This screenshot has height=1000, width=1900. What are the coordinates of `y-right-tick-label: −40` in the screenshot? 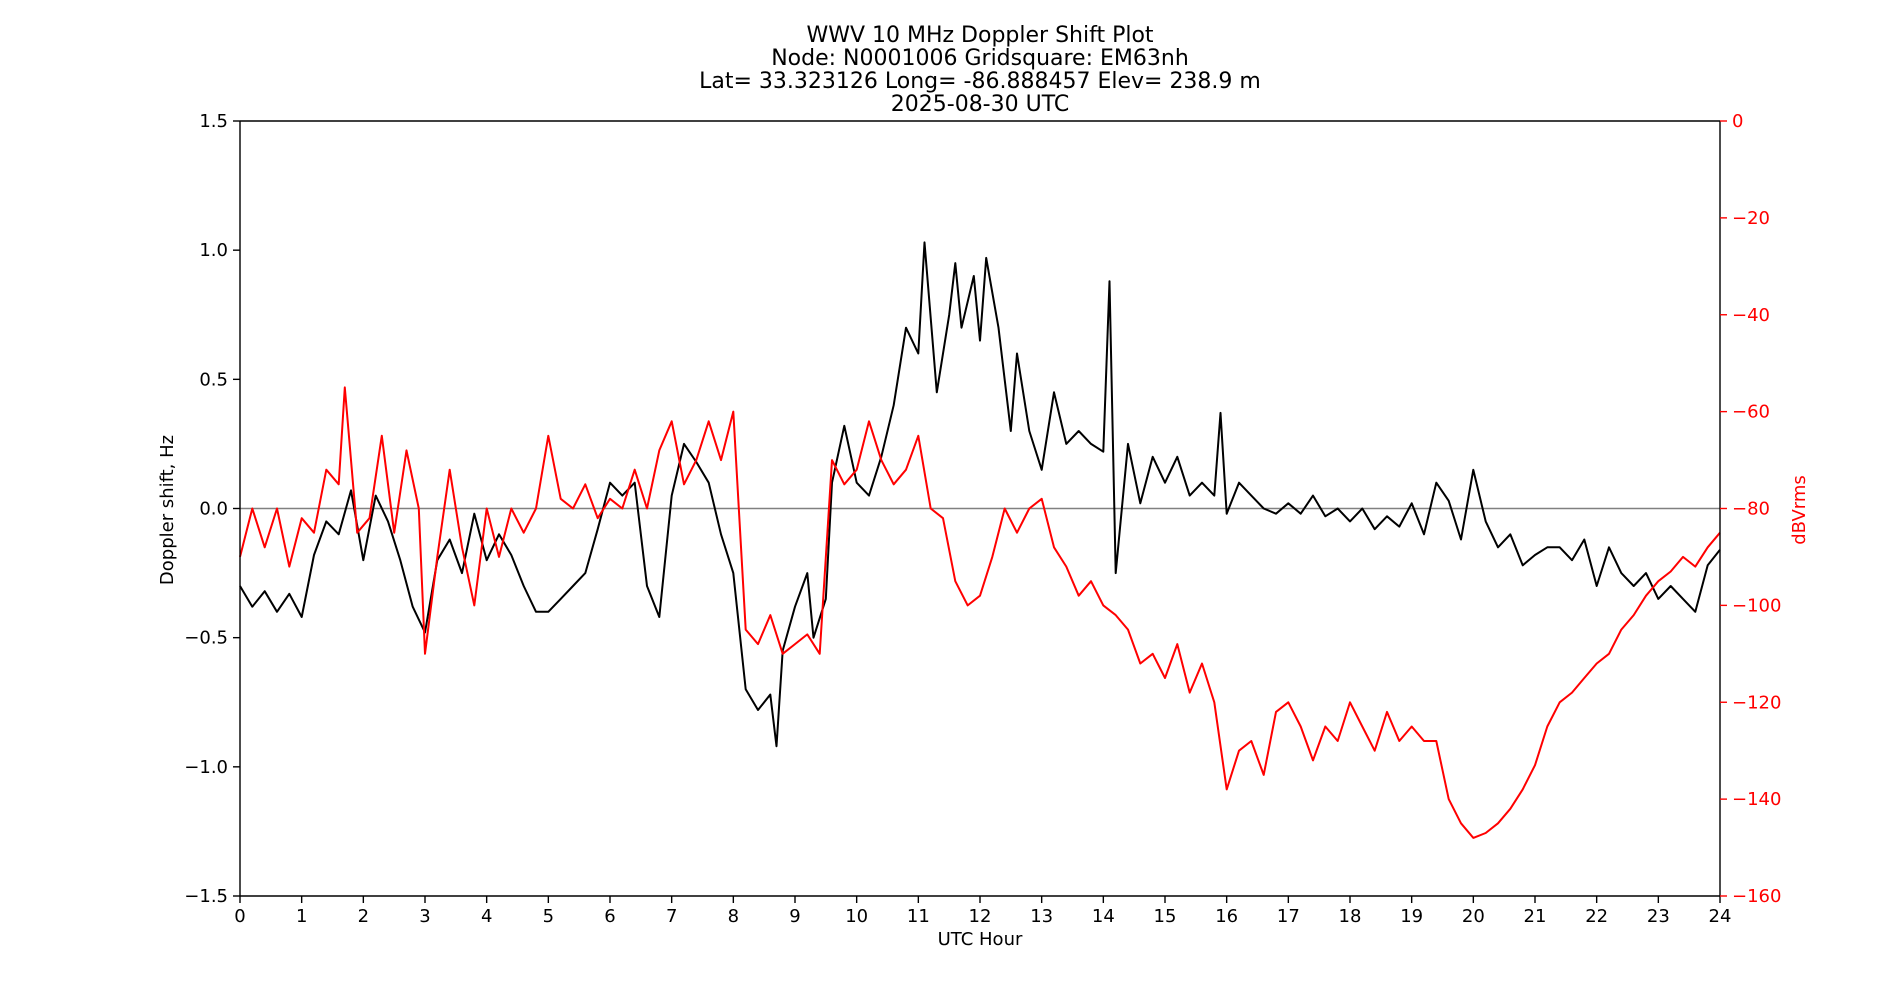 It's located at (1751, 315).